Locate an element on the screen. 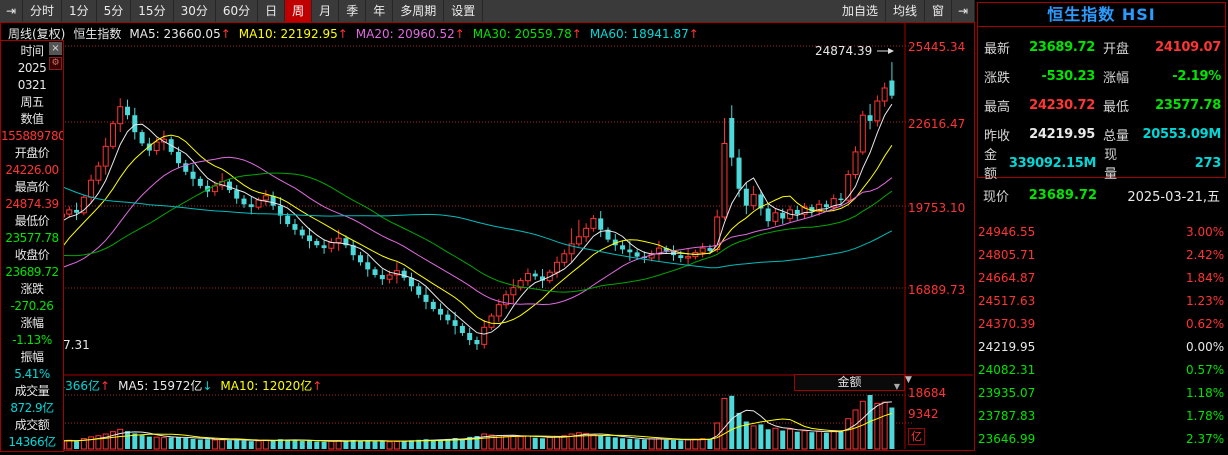 The height and width of the screenshot is (455, 1228). quote-label: 最低 is located at coordinates (1115, 107).